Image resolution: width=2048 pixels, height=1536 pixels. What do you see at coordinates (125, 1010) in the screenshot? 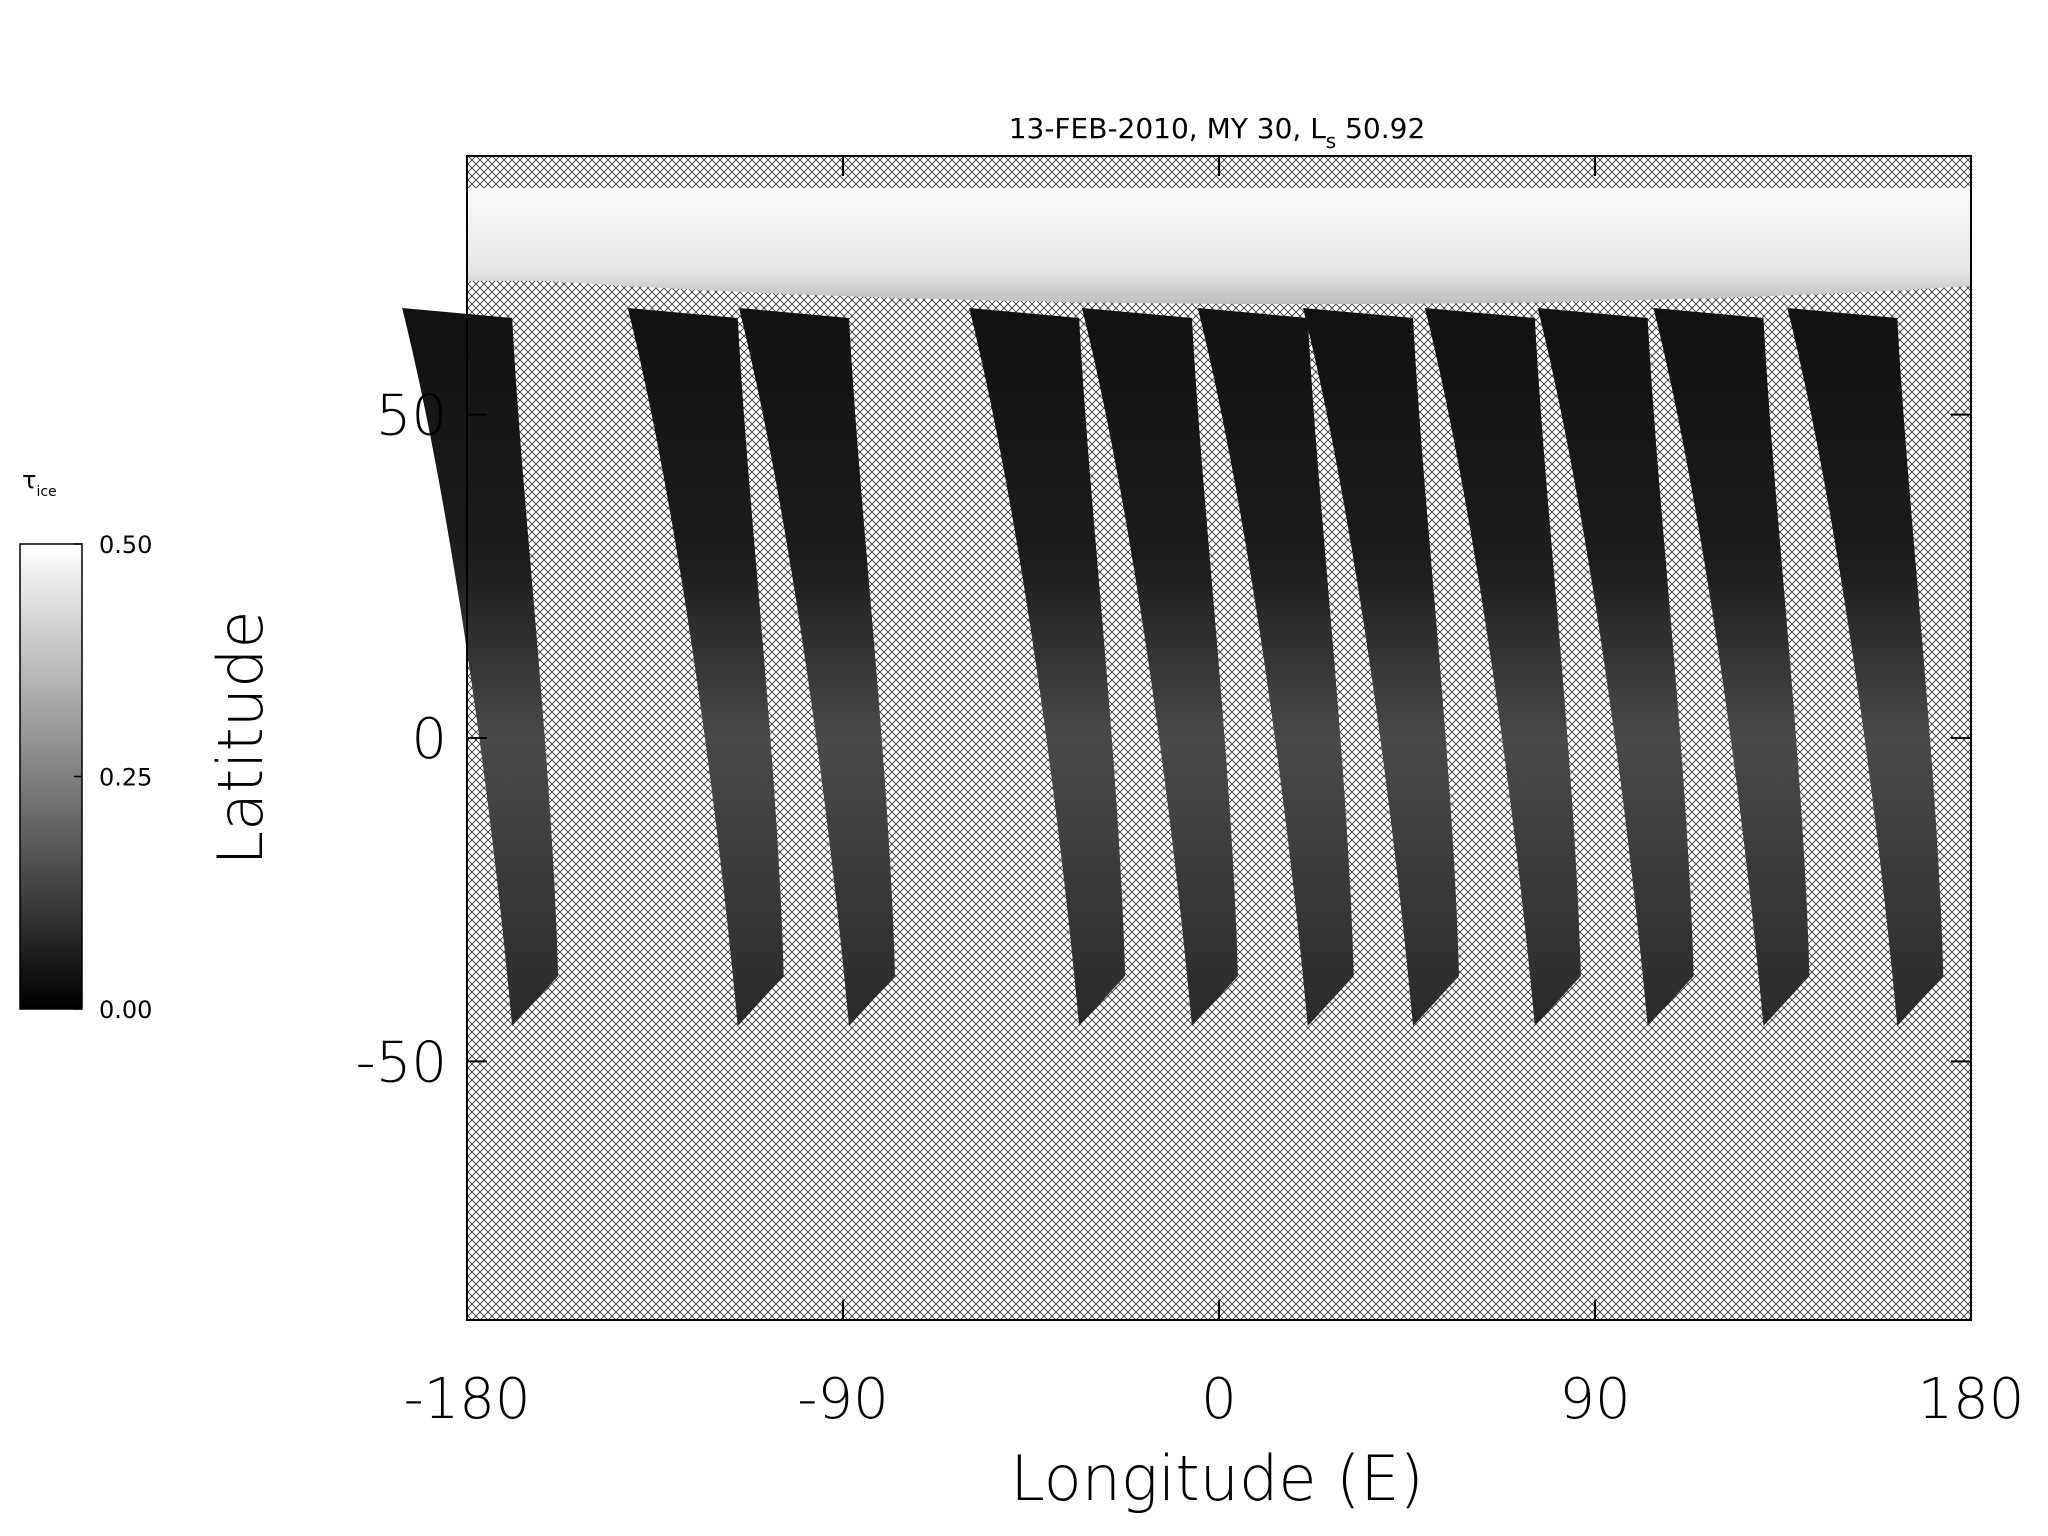
I see `colorbar-tick-label: 0.00` at bounding box center [125, 1010].